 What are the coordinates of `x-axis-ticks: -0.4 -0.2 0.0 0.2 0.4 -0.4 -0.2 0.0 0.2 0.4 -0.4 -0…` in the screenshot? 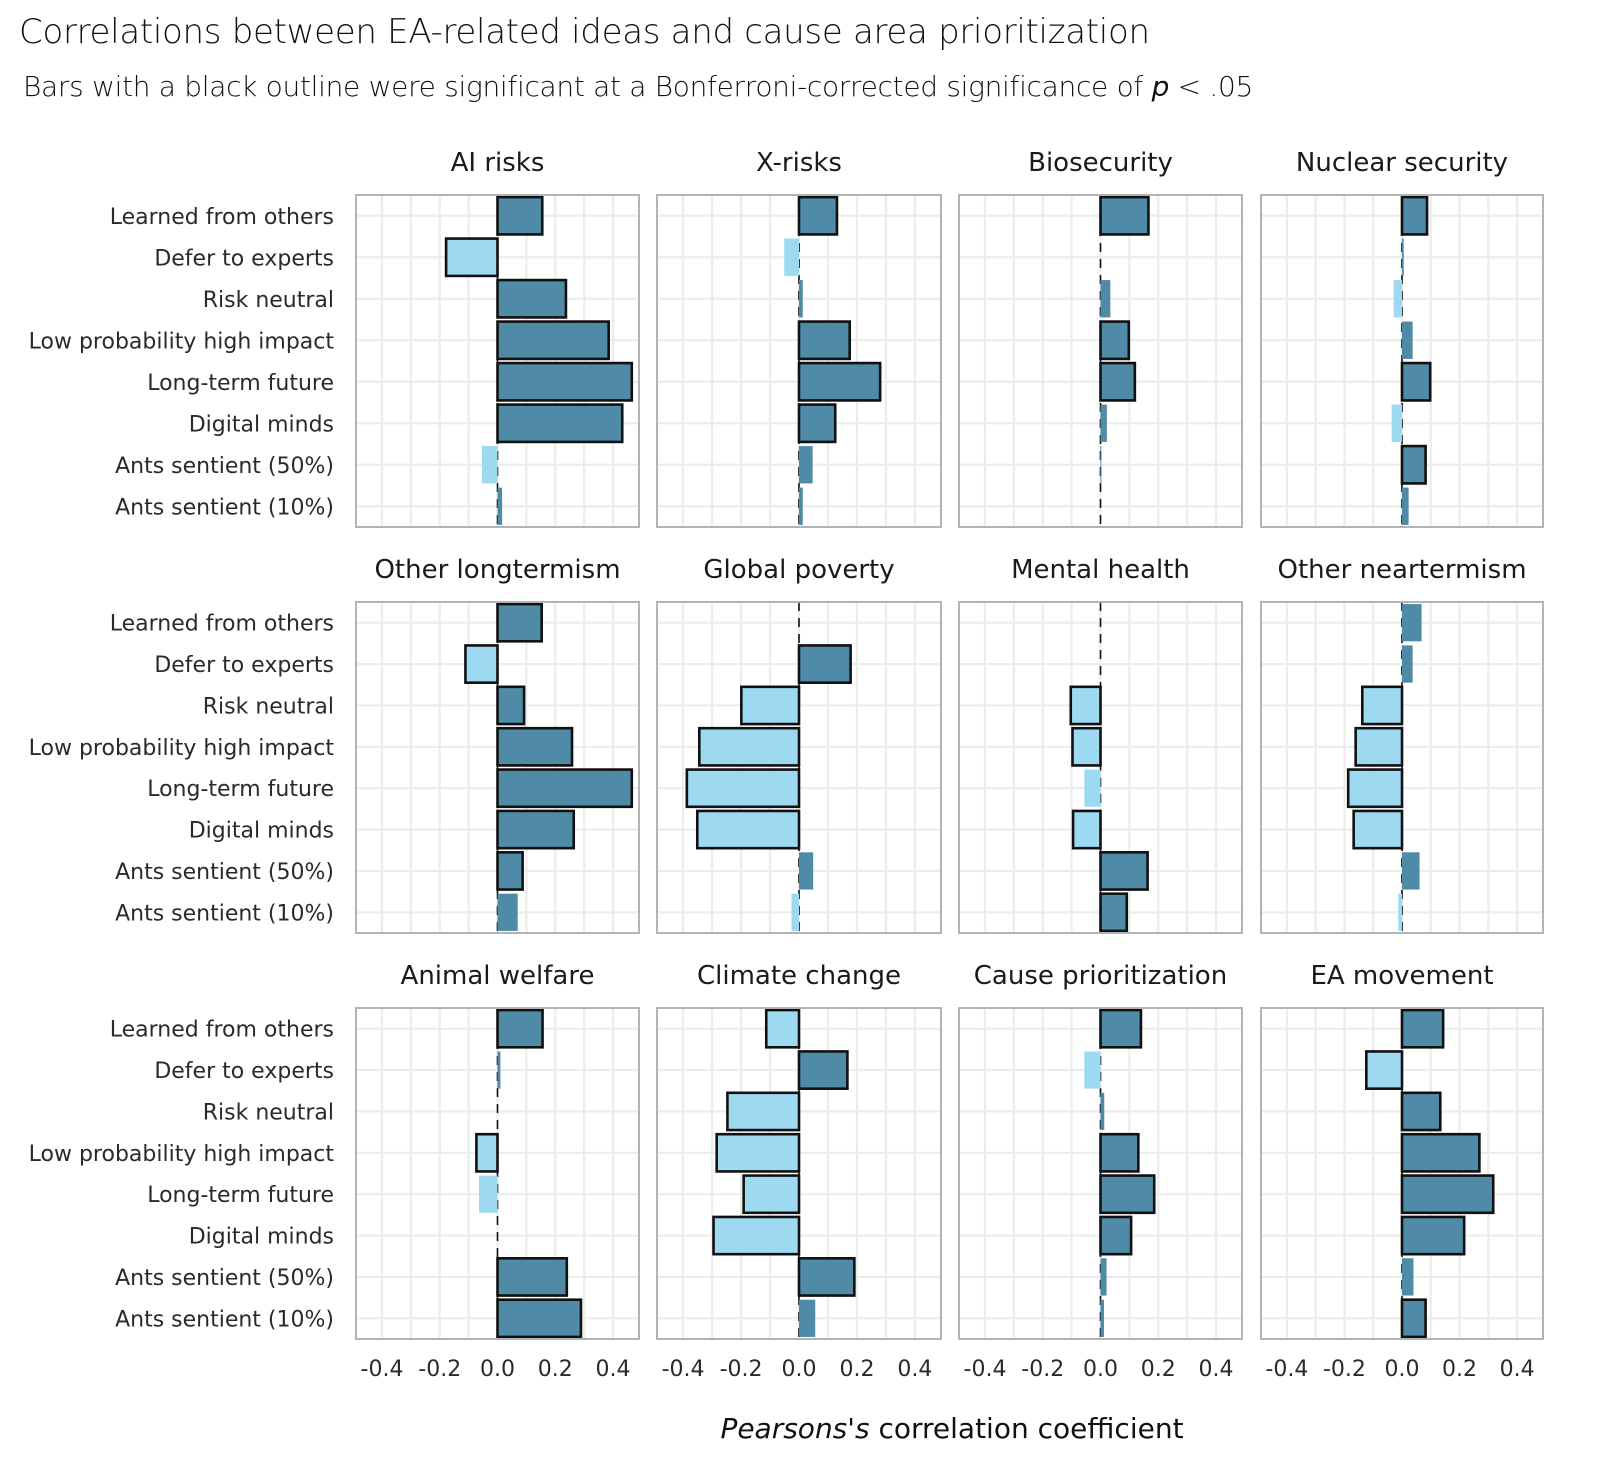 It's located at (948, 1369).